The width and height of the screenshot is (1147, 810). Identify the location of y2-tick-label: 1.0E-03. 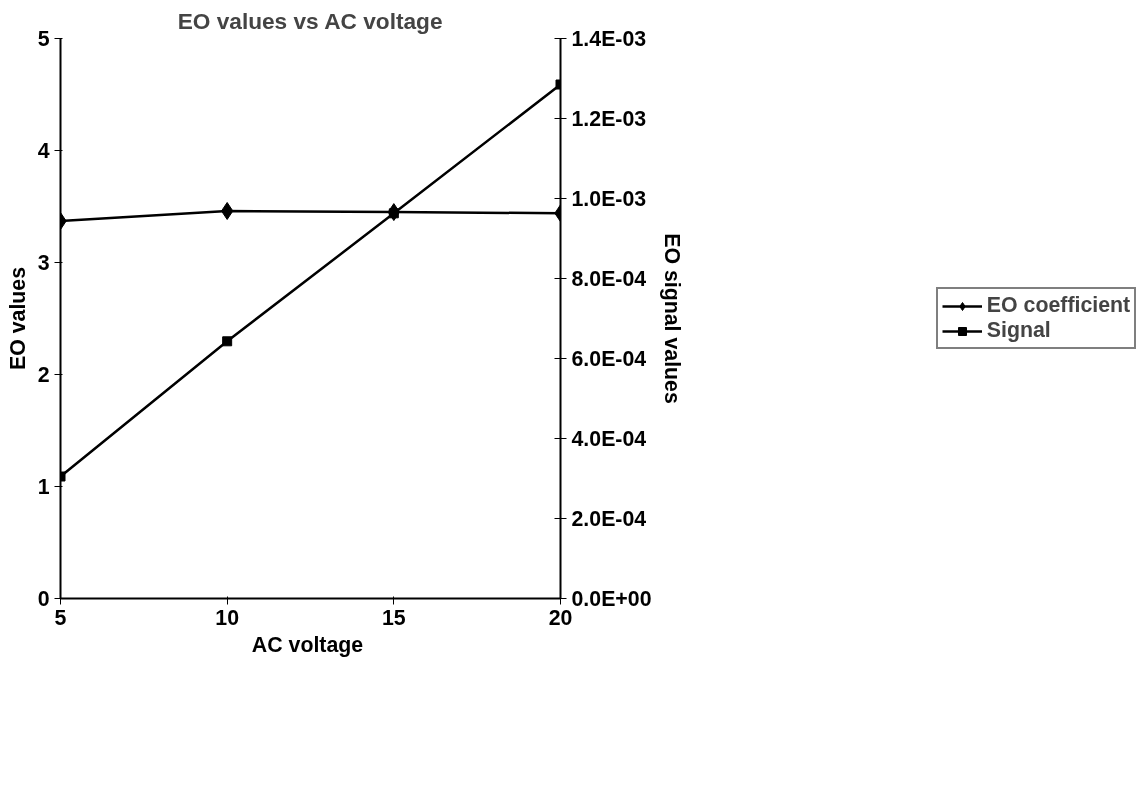
(609, 198).